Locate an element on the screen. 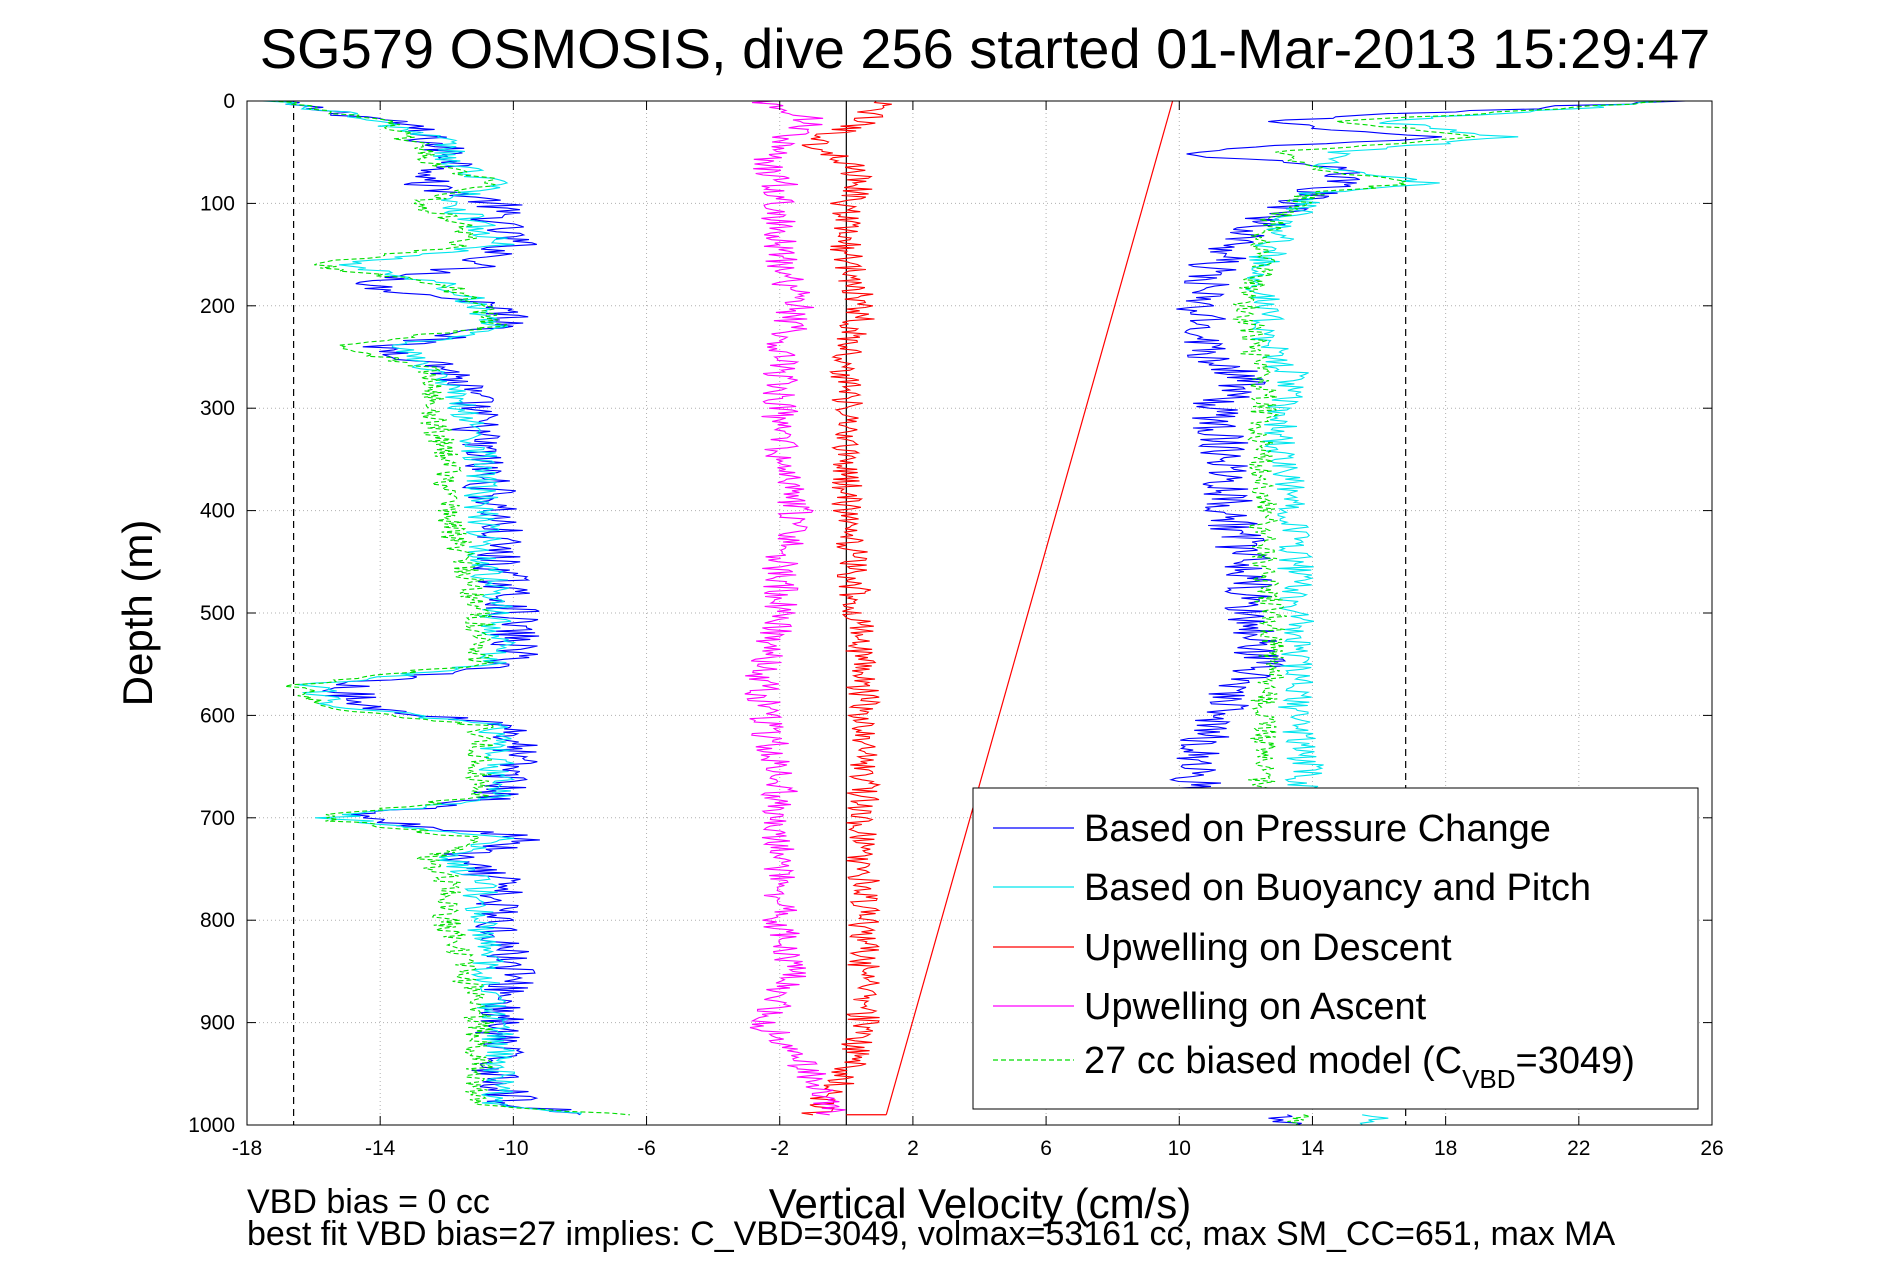 This screenshot has height=1262, width=1891. legend-label: Upwelling on Ascent is located at coordinates (1255, 1007).